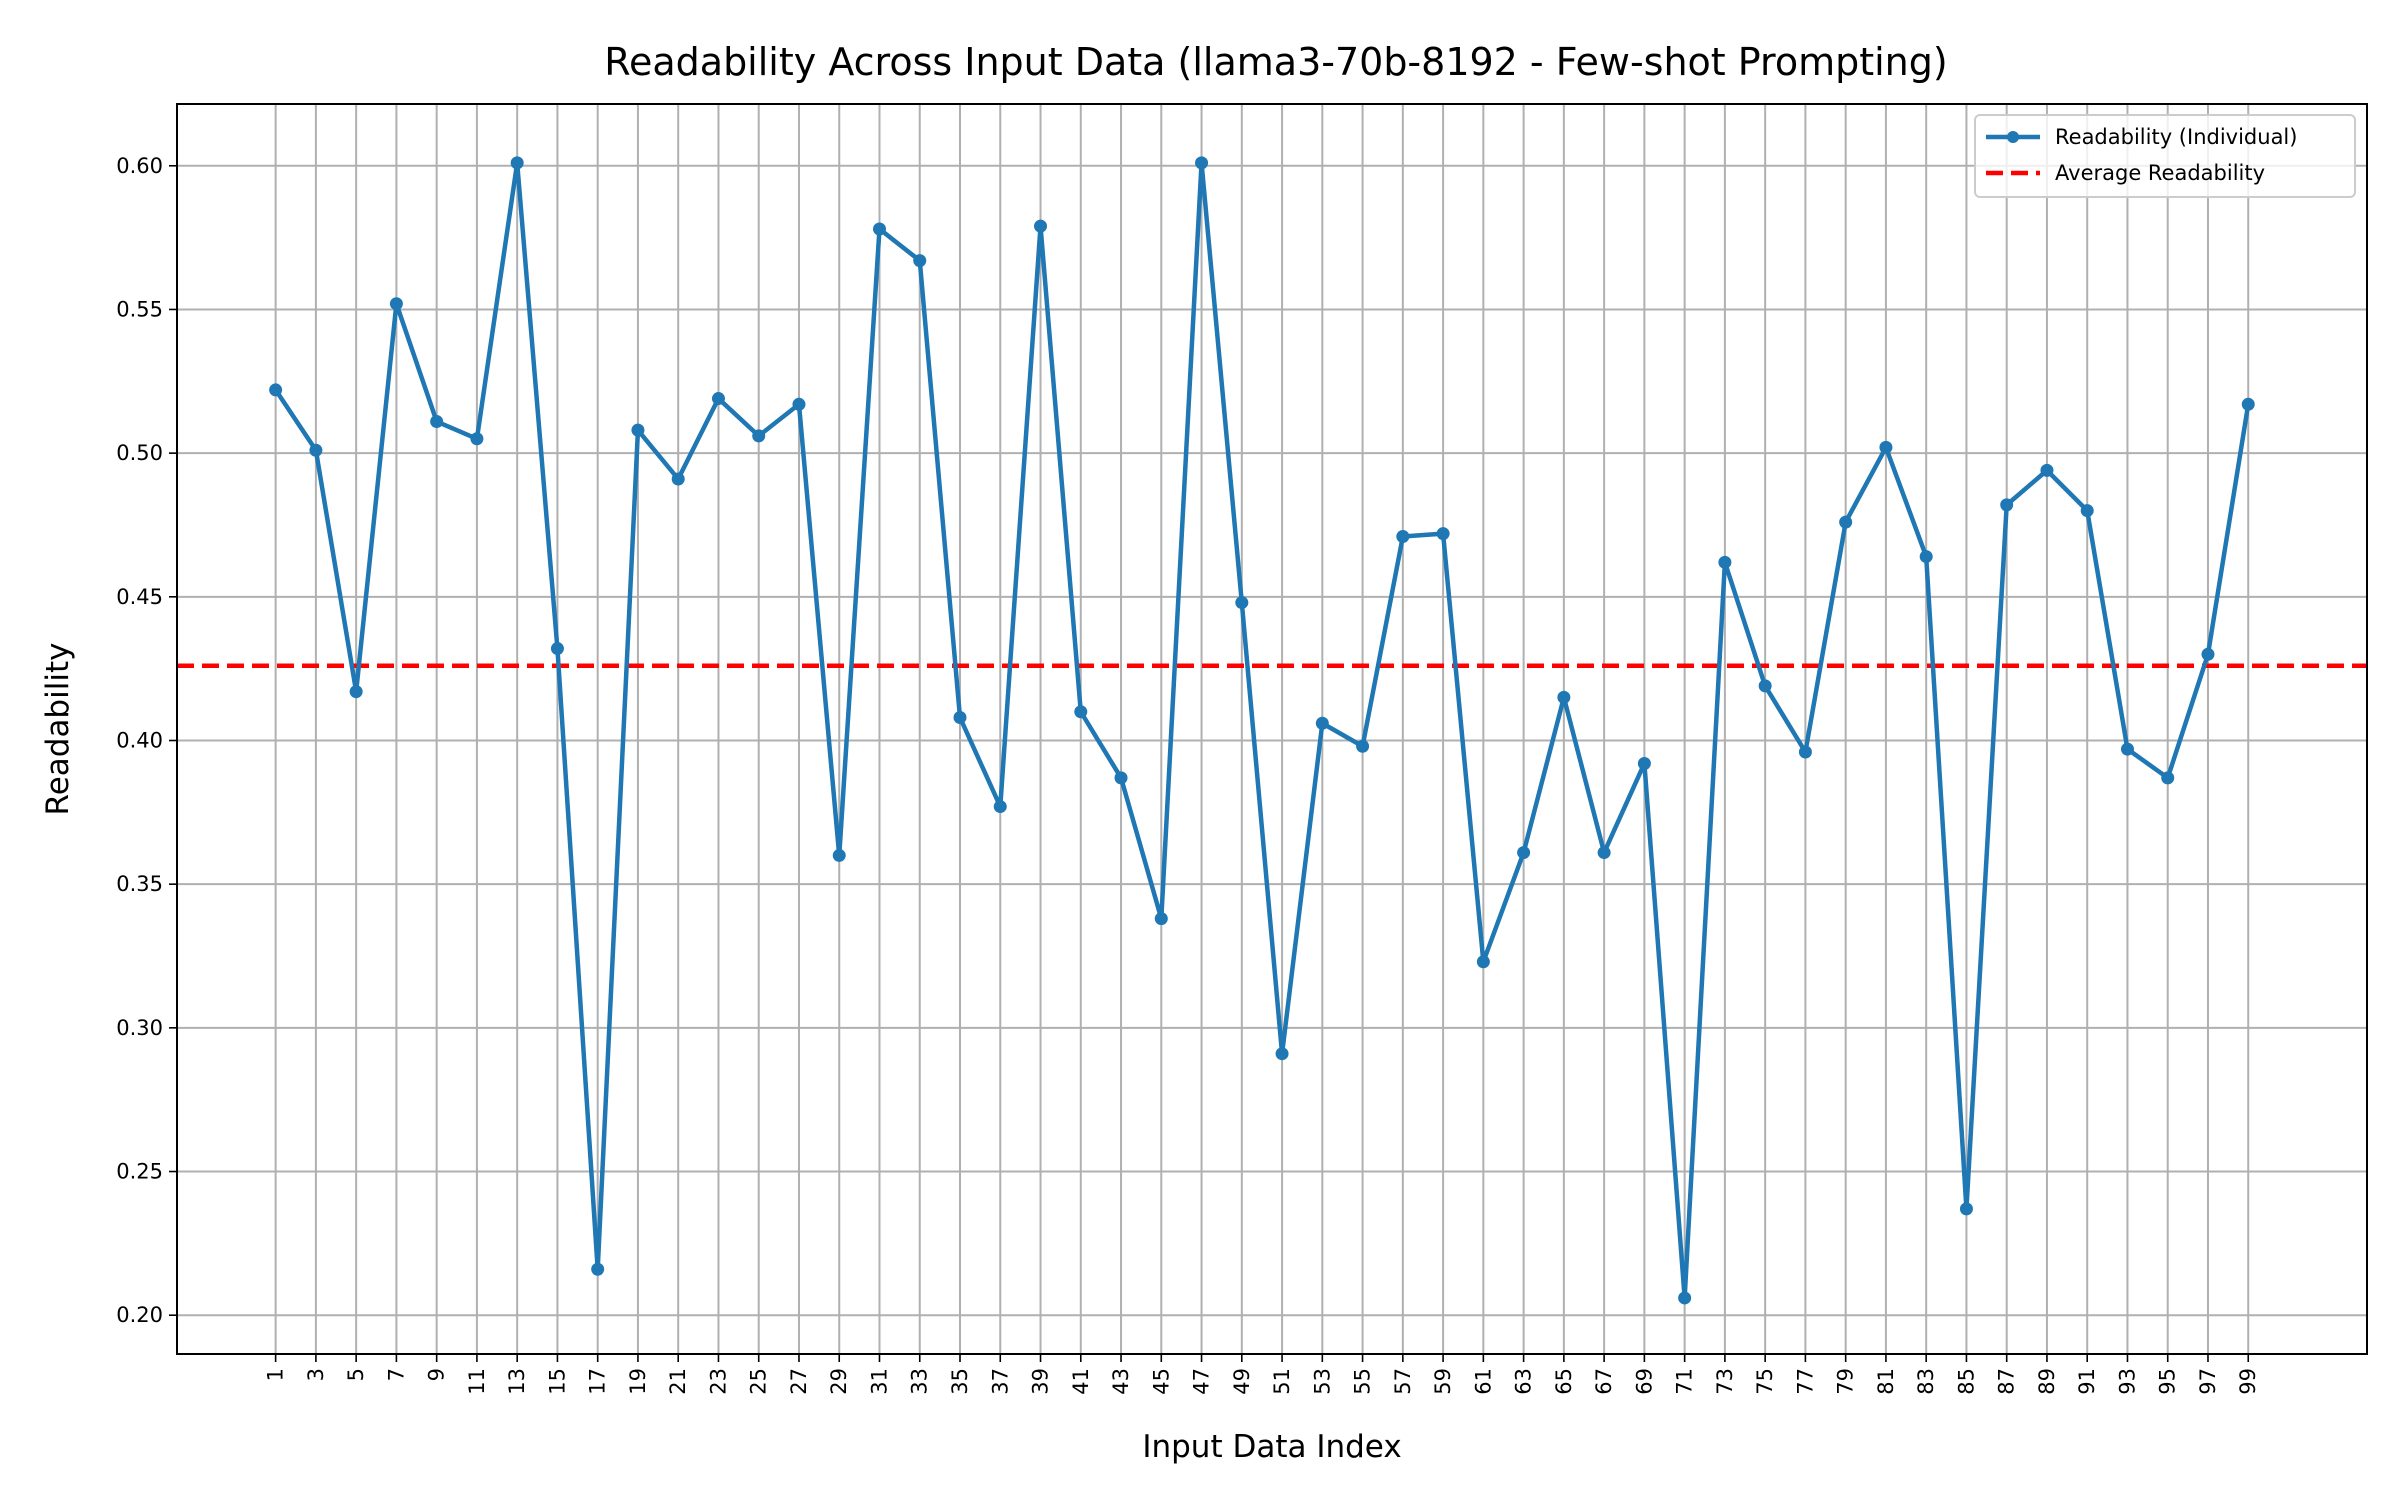 This screenshot has height=1500, width=2400. I want to click on x-tick-label: 13, so click(517, 1381).